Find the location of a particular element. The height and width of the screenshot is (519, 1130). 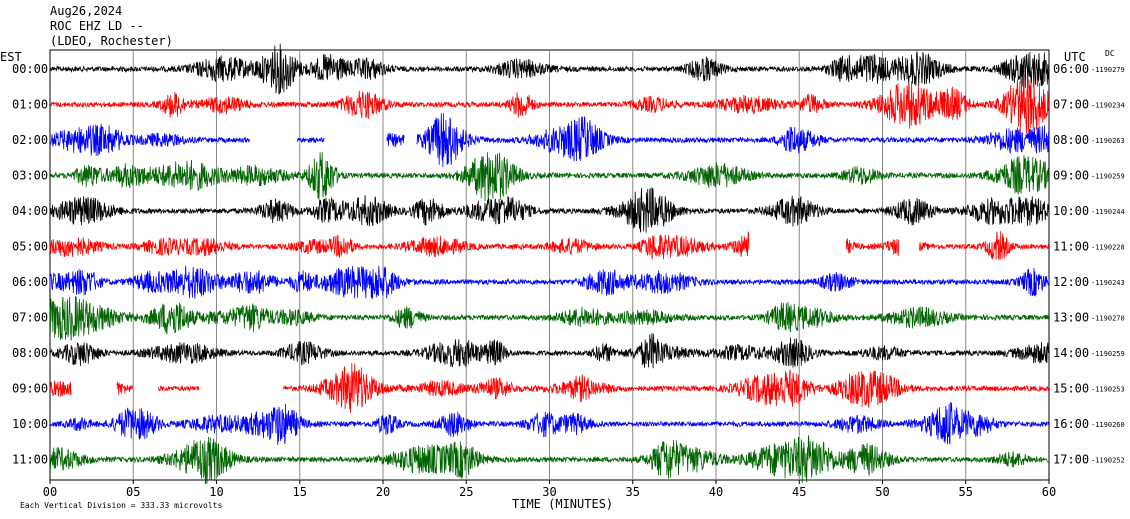

est-label: 10:00 is located at coordinates (30, 424).